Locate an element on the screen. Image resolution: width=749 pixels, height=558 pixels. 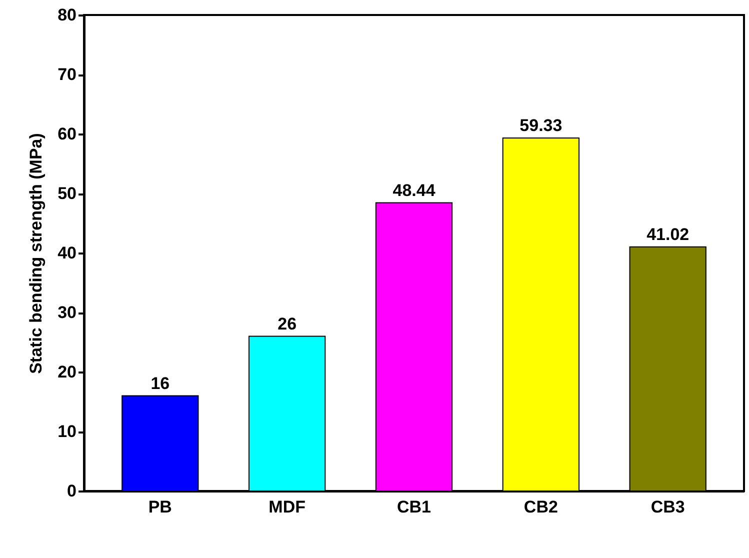
y-tick-label: 40 is located at coordinates (67, 253).